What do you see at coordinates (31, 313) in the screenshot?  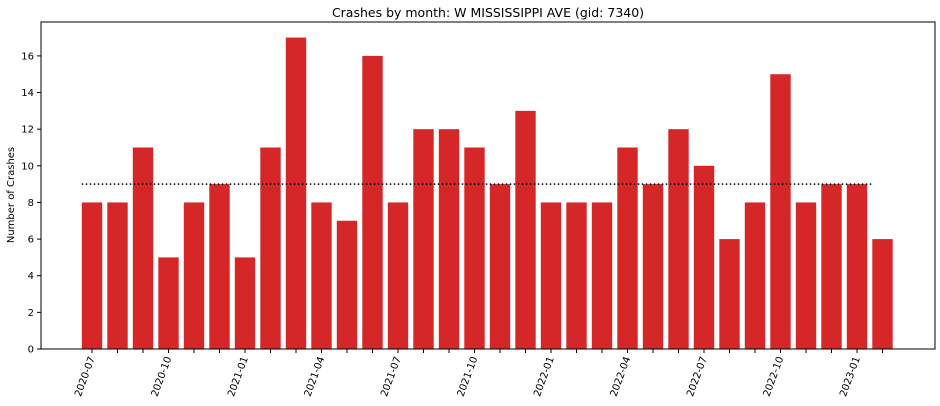 I see `y-tick-label: 2` at bounding box center [31, 313].